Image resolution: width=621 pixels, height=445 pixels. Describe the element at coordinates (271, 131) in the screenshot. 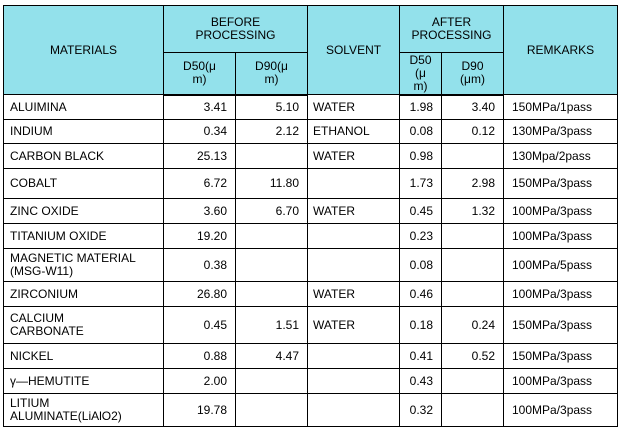

I see `cell-d90-before: 2.12` at that location.